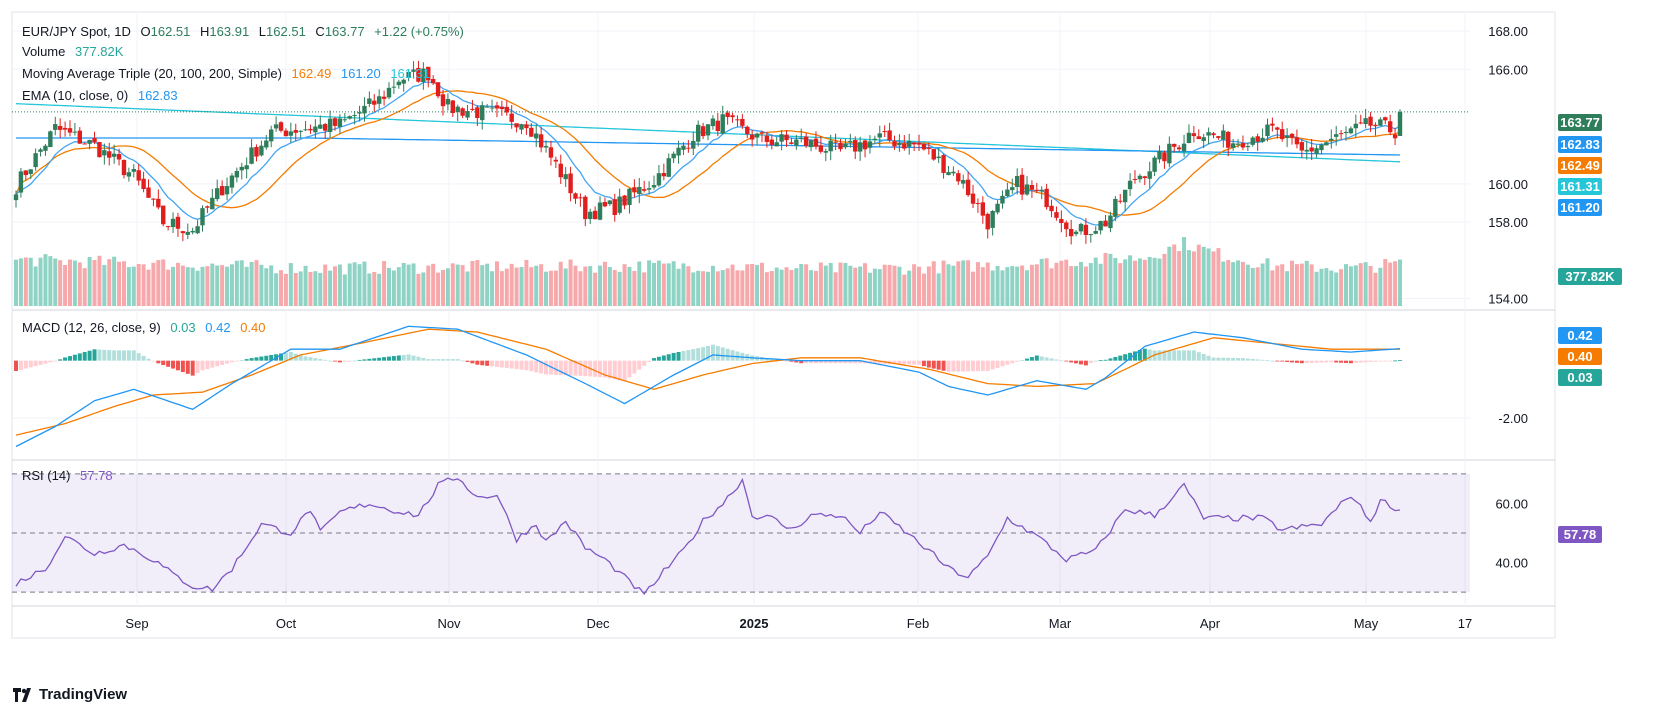 The image size is (1656, 718). I want to click on ma20-value: 162.49, so click(311, 73).